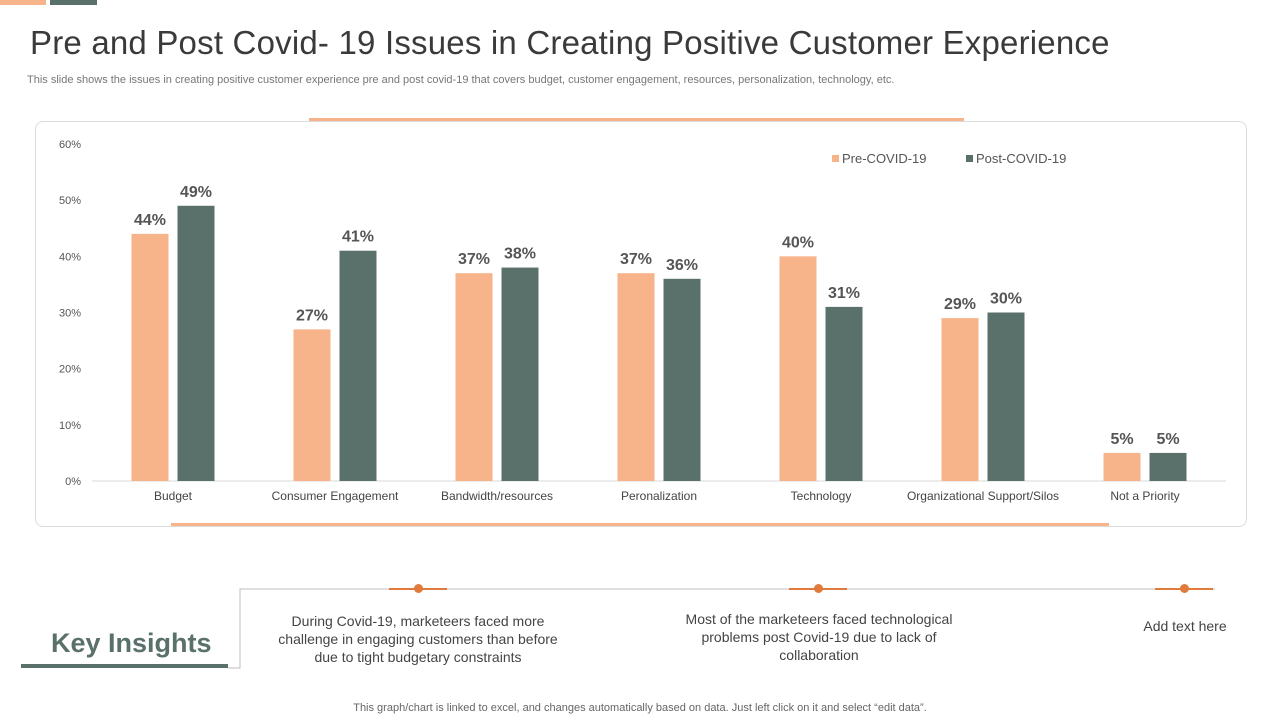  What do you see at coordinates (335, 496) in the screenshot?
I see `category-label: Consumer Engagement` at bounding box center [335, 496].